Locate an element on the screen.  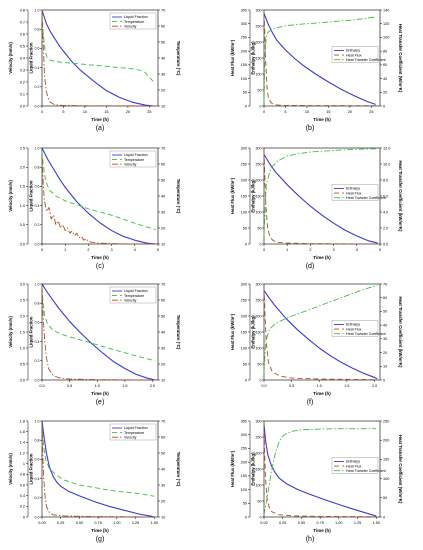
inner-y-tick-label: 150 is located at coordinates (259, 469).